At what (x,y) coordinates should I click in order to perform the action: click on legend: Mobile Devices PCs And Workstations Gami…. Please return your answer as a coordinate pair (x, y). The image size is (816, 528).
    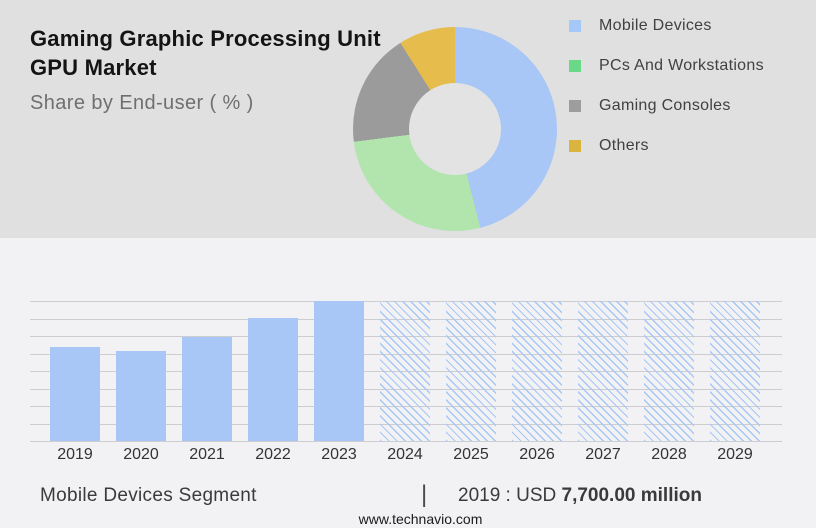
    Looking at the image, I should click on (666, 94).